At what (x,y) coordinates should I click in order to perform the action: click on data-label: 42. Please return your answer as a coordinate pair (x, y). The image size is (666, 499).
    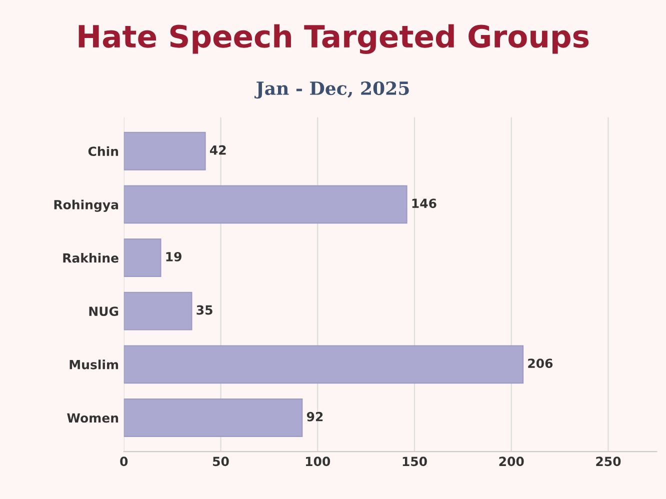
    Looking at the image, I should click on (218, 150).